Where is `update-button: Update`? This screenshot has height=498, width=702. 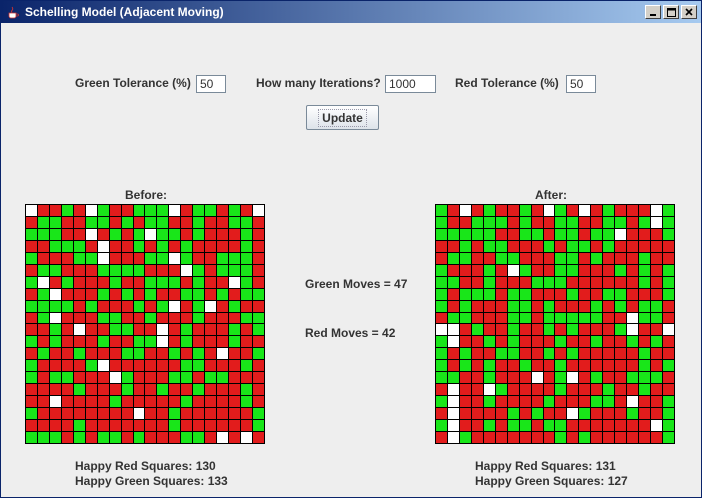 update-button: Update is located at coordinates (342, 117).